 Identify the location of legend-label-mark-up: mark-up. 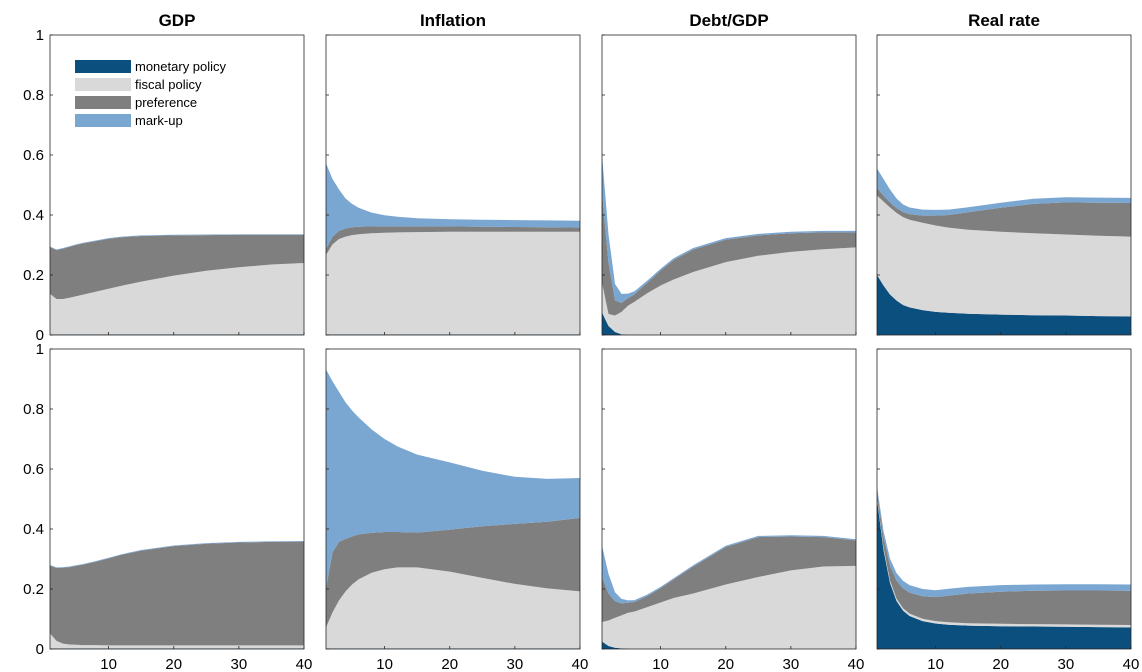
(159, 120).